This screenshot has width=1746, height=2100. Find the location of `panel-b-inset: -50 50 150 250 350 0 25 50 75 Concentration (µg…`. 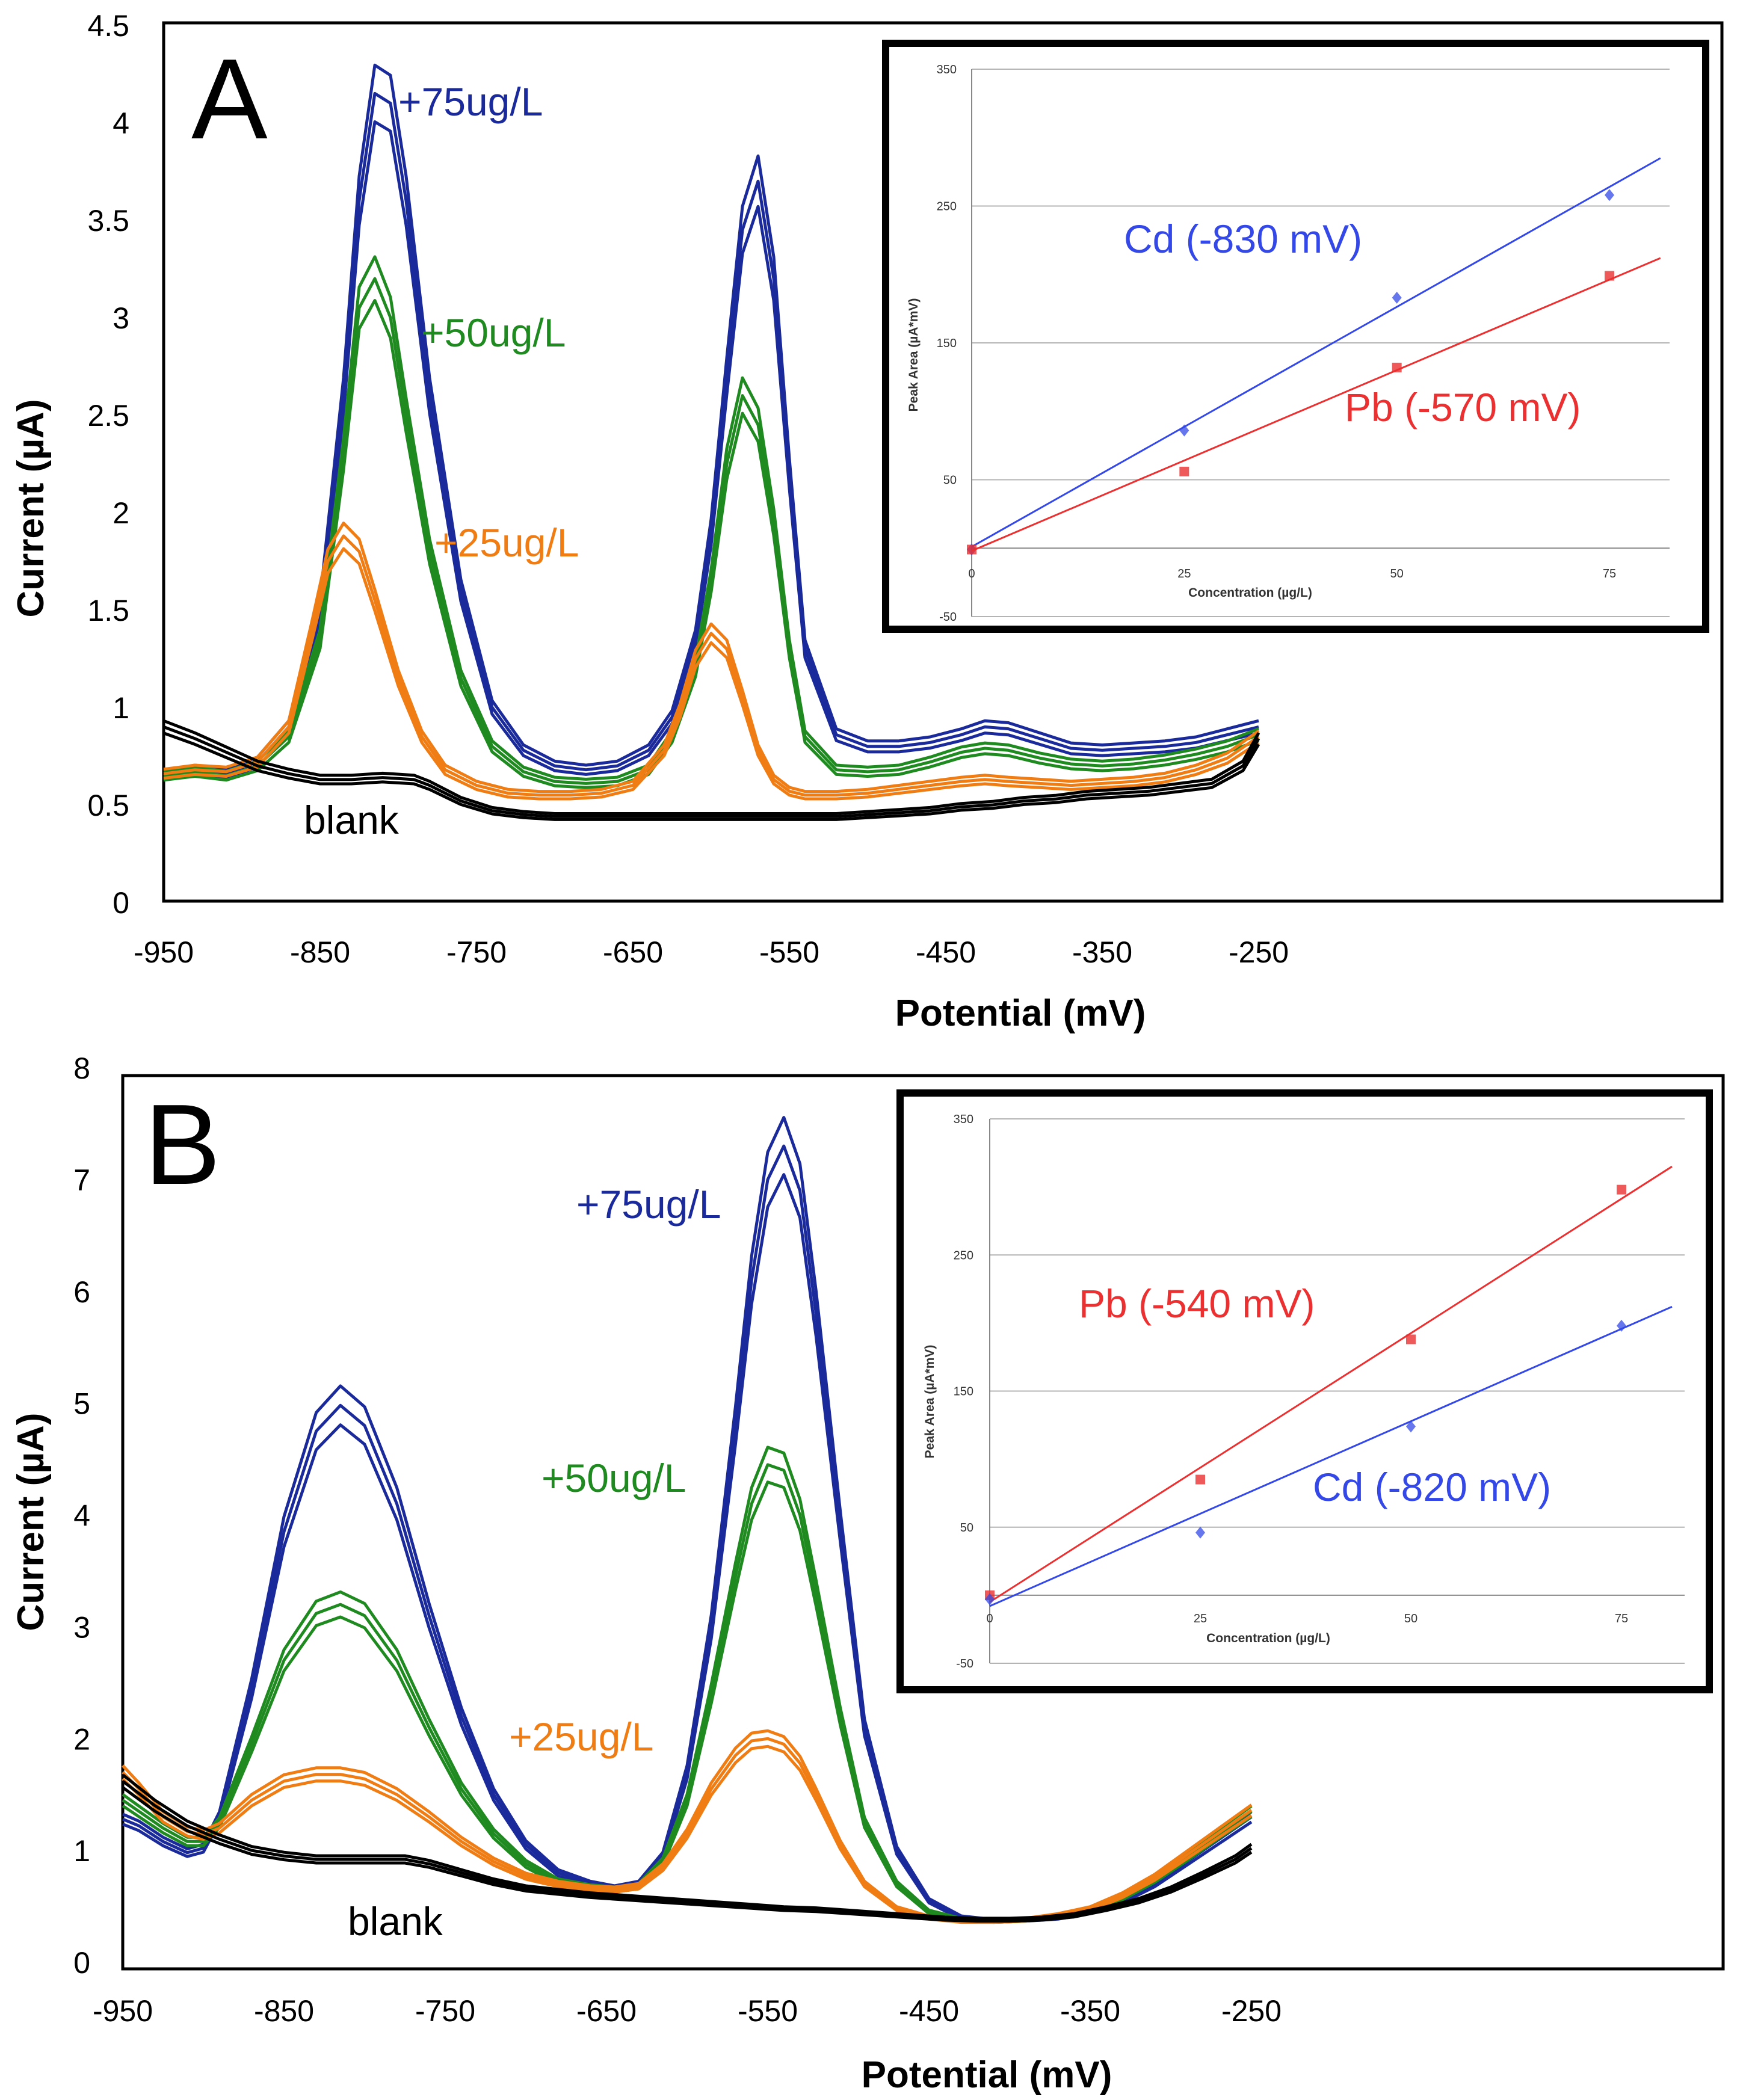

panel-b-inset: -50 50 150 250 350 0 25 50 75 Concentration (µg… is located at coordinates (1304, 1391).